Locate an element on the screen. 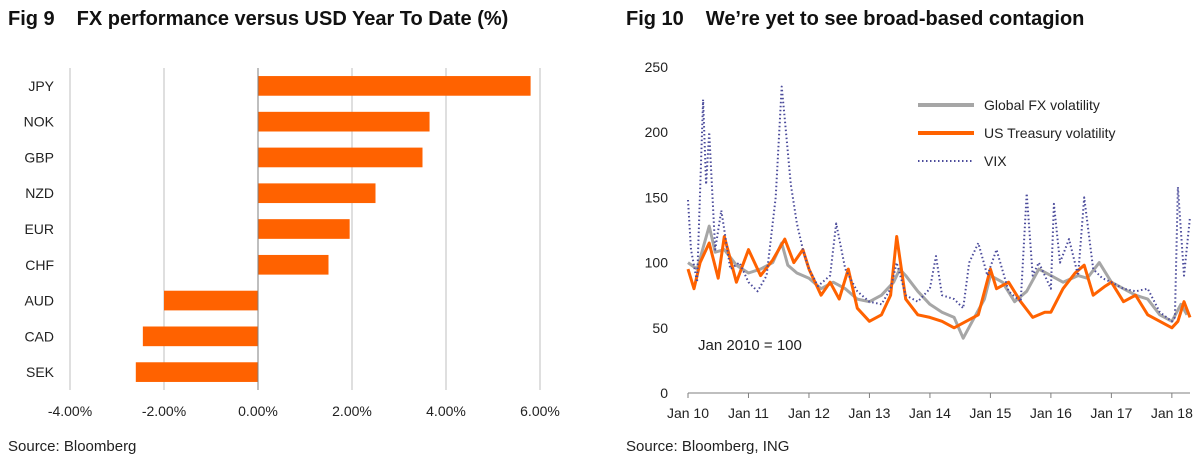  fig9-category-label: GBP is located at coordinates (39, 157).